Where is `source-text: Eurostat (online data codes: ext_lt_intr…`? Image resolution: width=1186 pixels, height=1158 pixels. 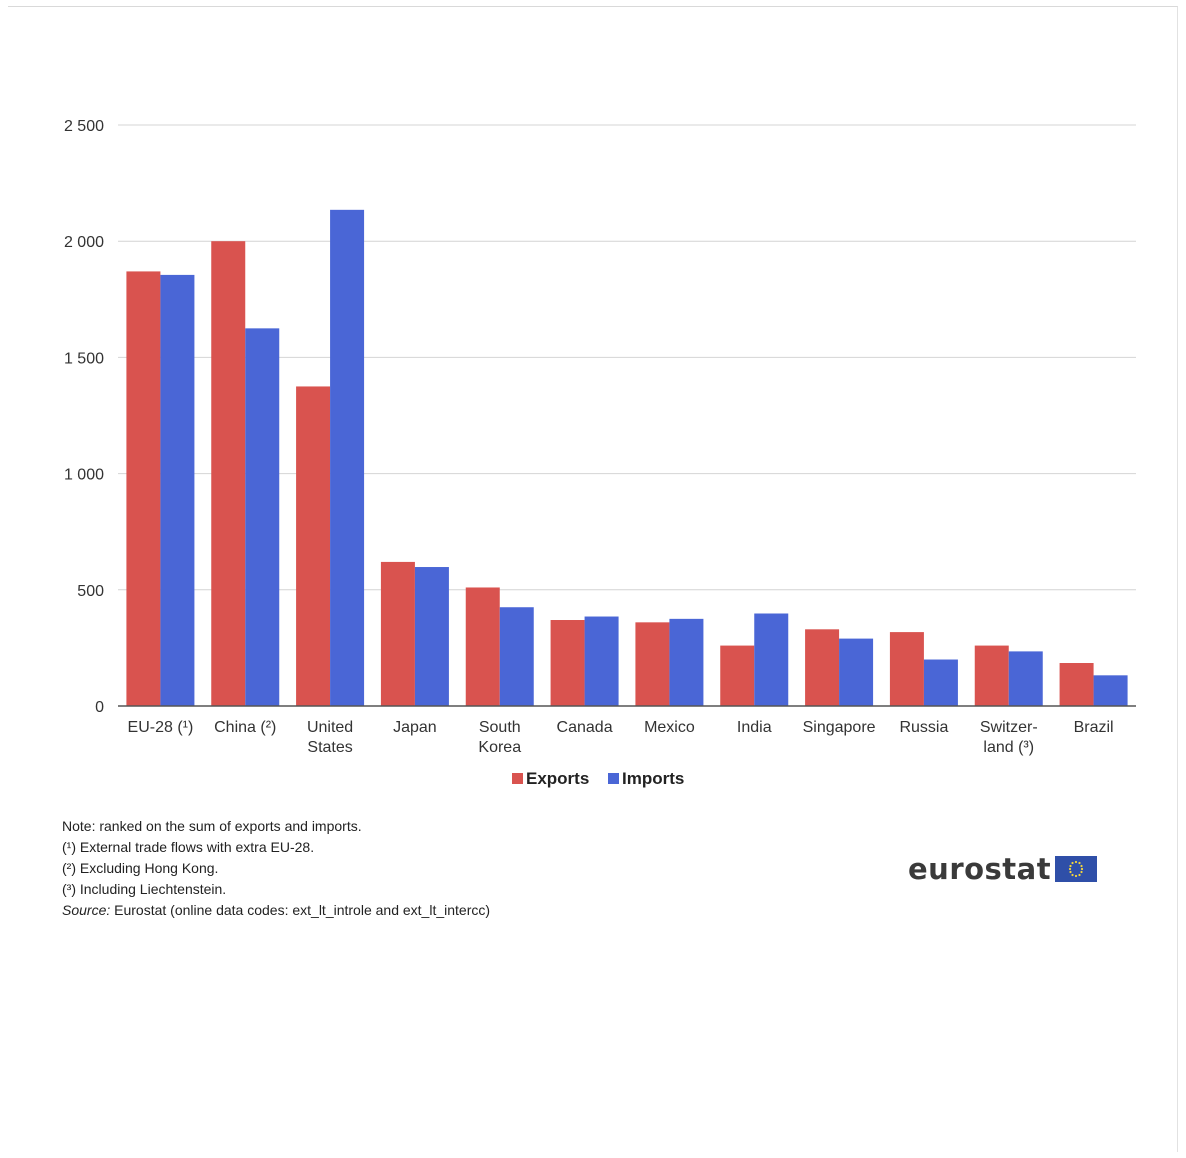 source-text: Eurostat (online data codes: ext_lt_intr… is located at coordinates (300, 910).